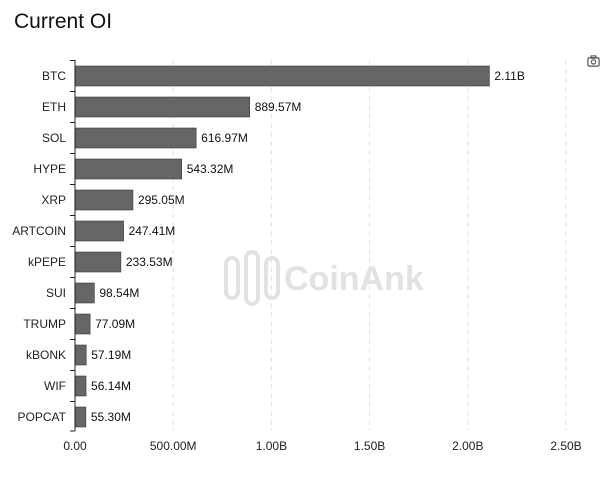 The height and width of the screenshot is (477, 600). What do you see at coordinates (369, 446) in the screenshot?
I see `x-tick-label: 1.50B` at bounding box center [369, 446].